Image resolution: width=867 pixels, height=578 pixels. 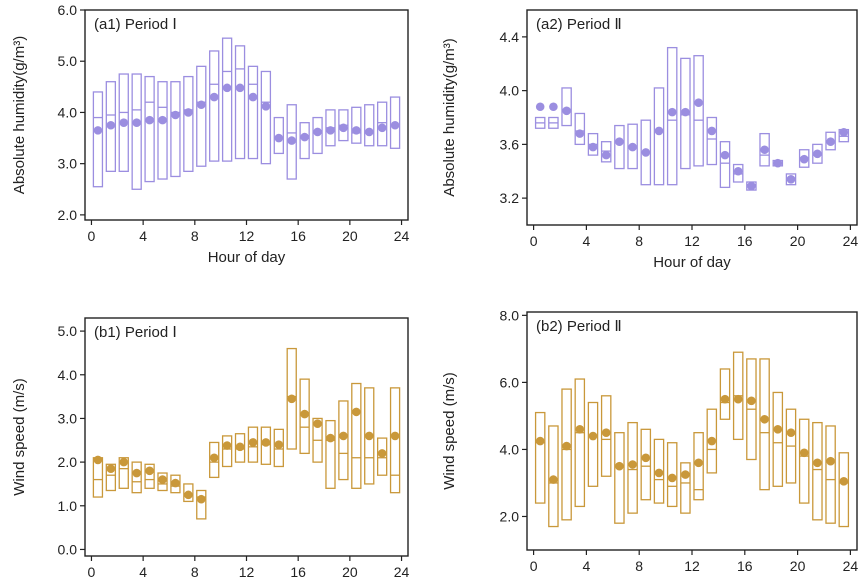 I want to click on x-tick-label: 16, so click(x=745, y=566).